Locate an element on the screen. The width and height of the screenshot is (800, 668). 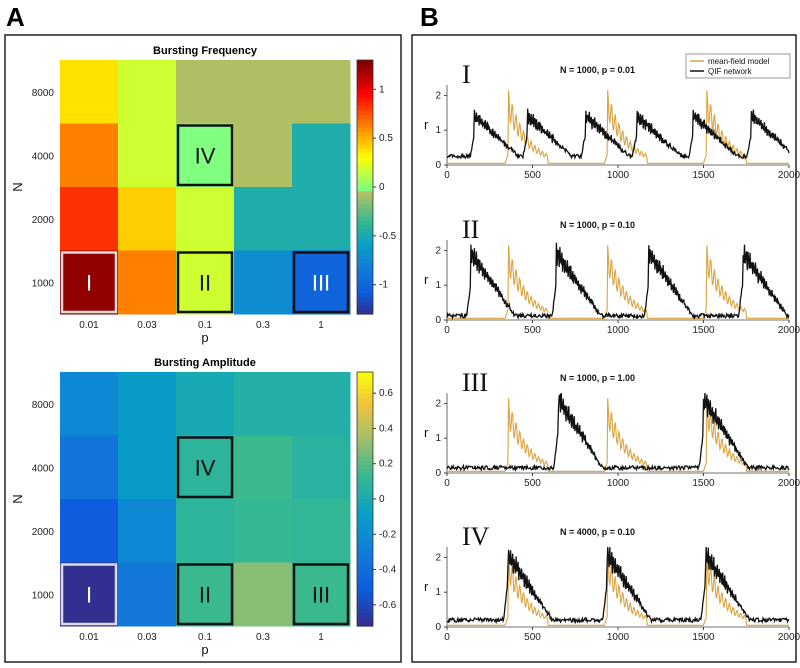
y-axis-label: N is located at coordinates (17, 498).